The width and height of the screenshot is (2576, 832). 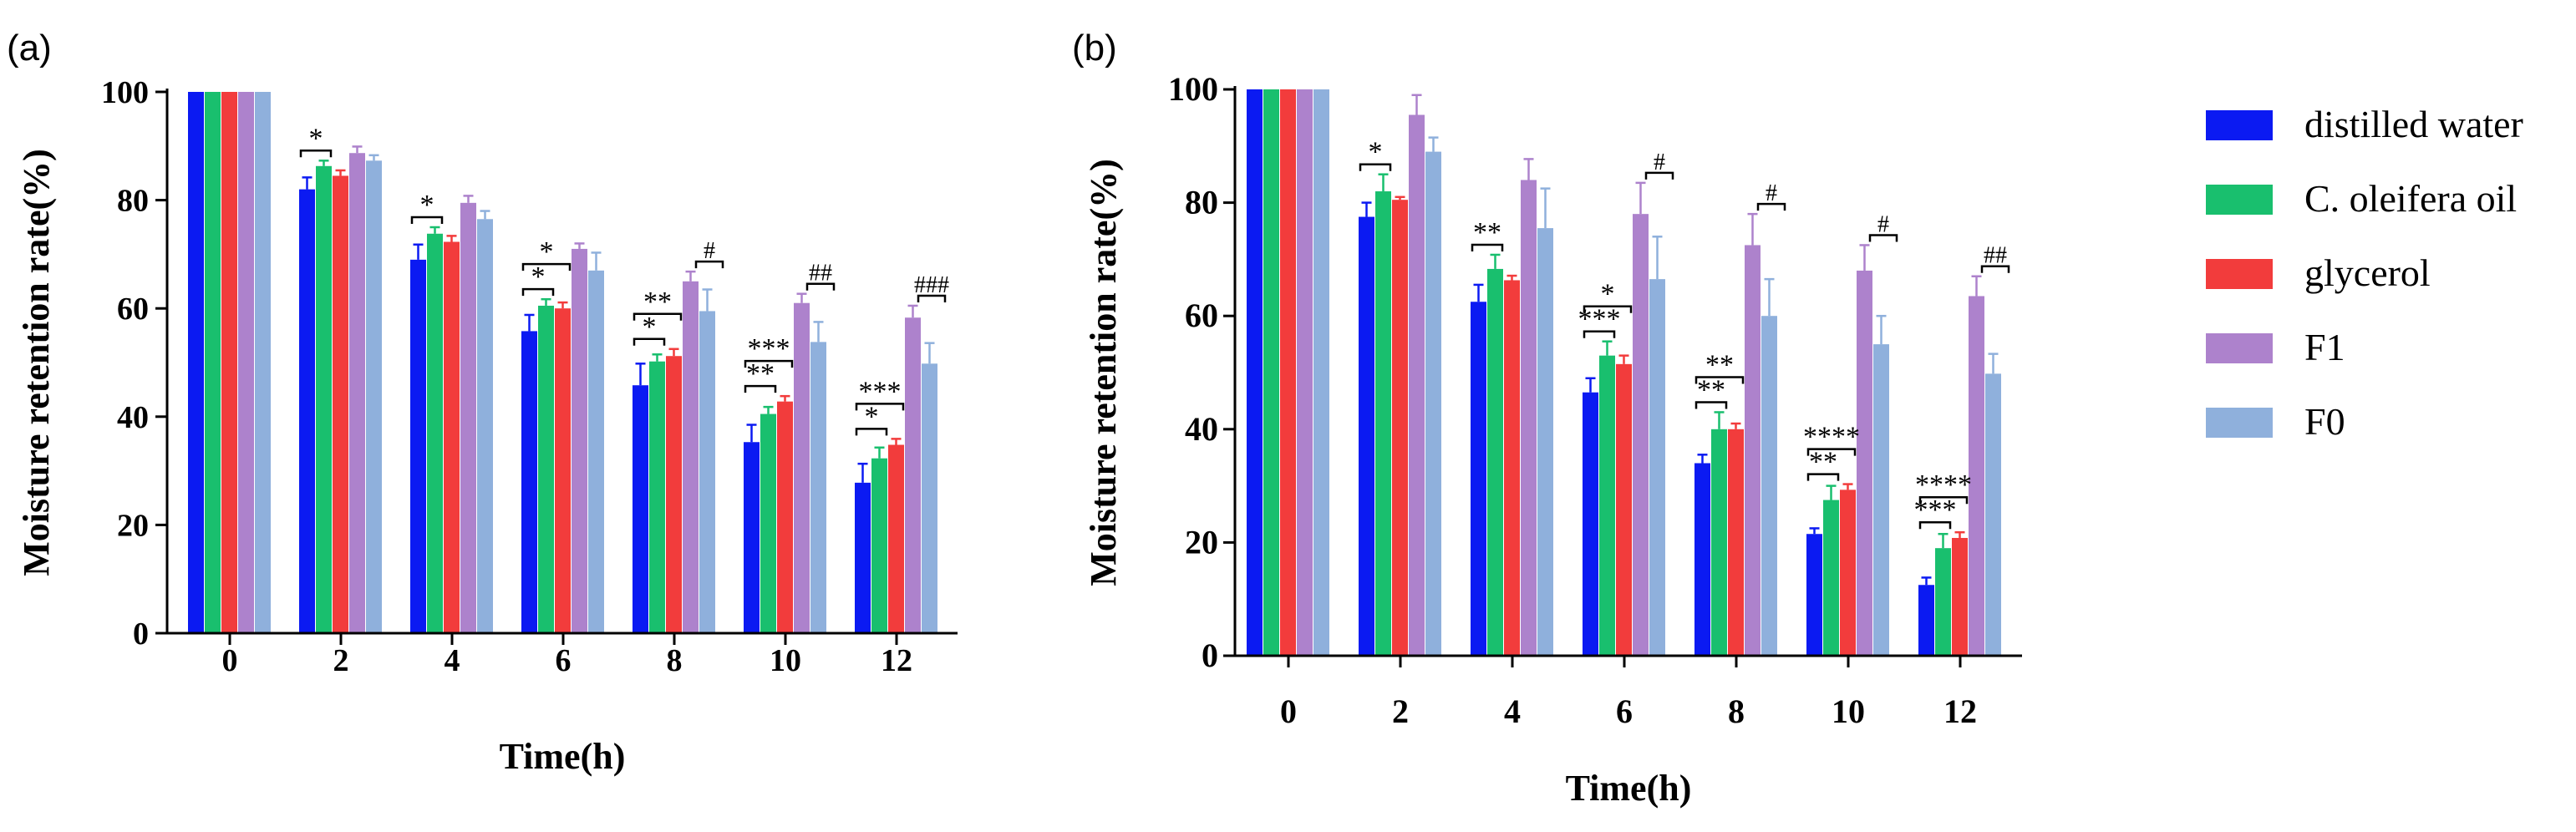 What do you see at coordinates (2324, 421) in the screenshot?
I see `legend-label: F0` at bounding box center [2324, 421].